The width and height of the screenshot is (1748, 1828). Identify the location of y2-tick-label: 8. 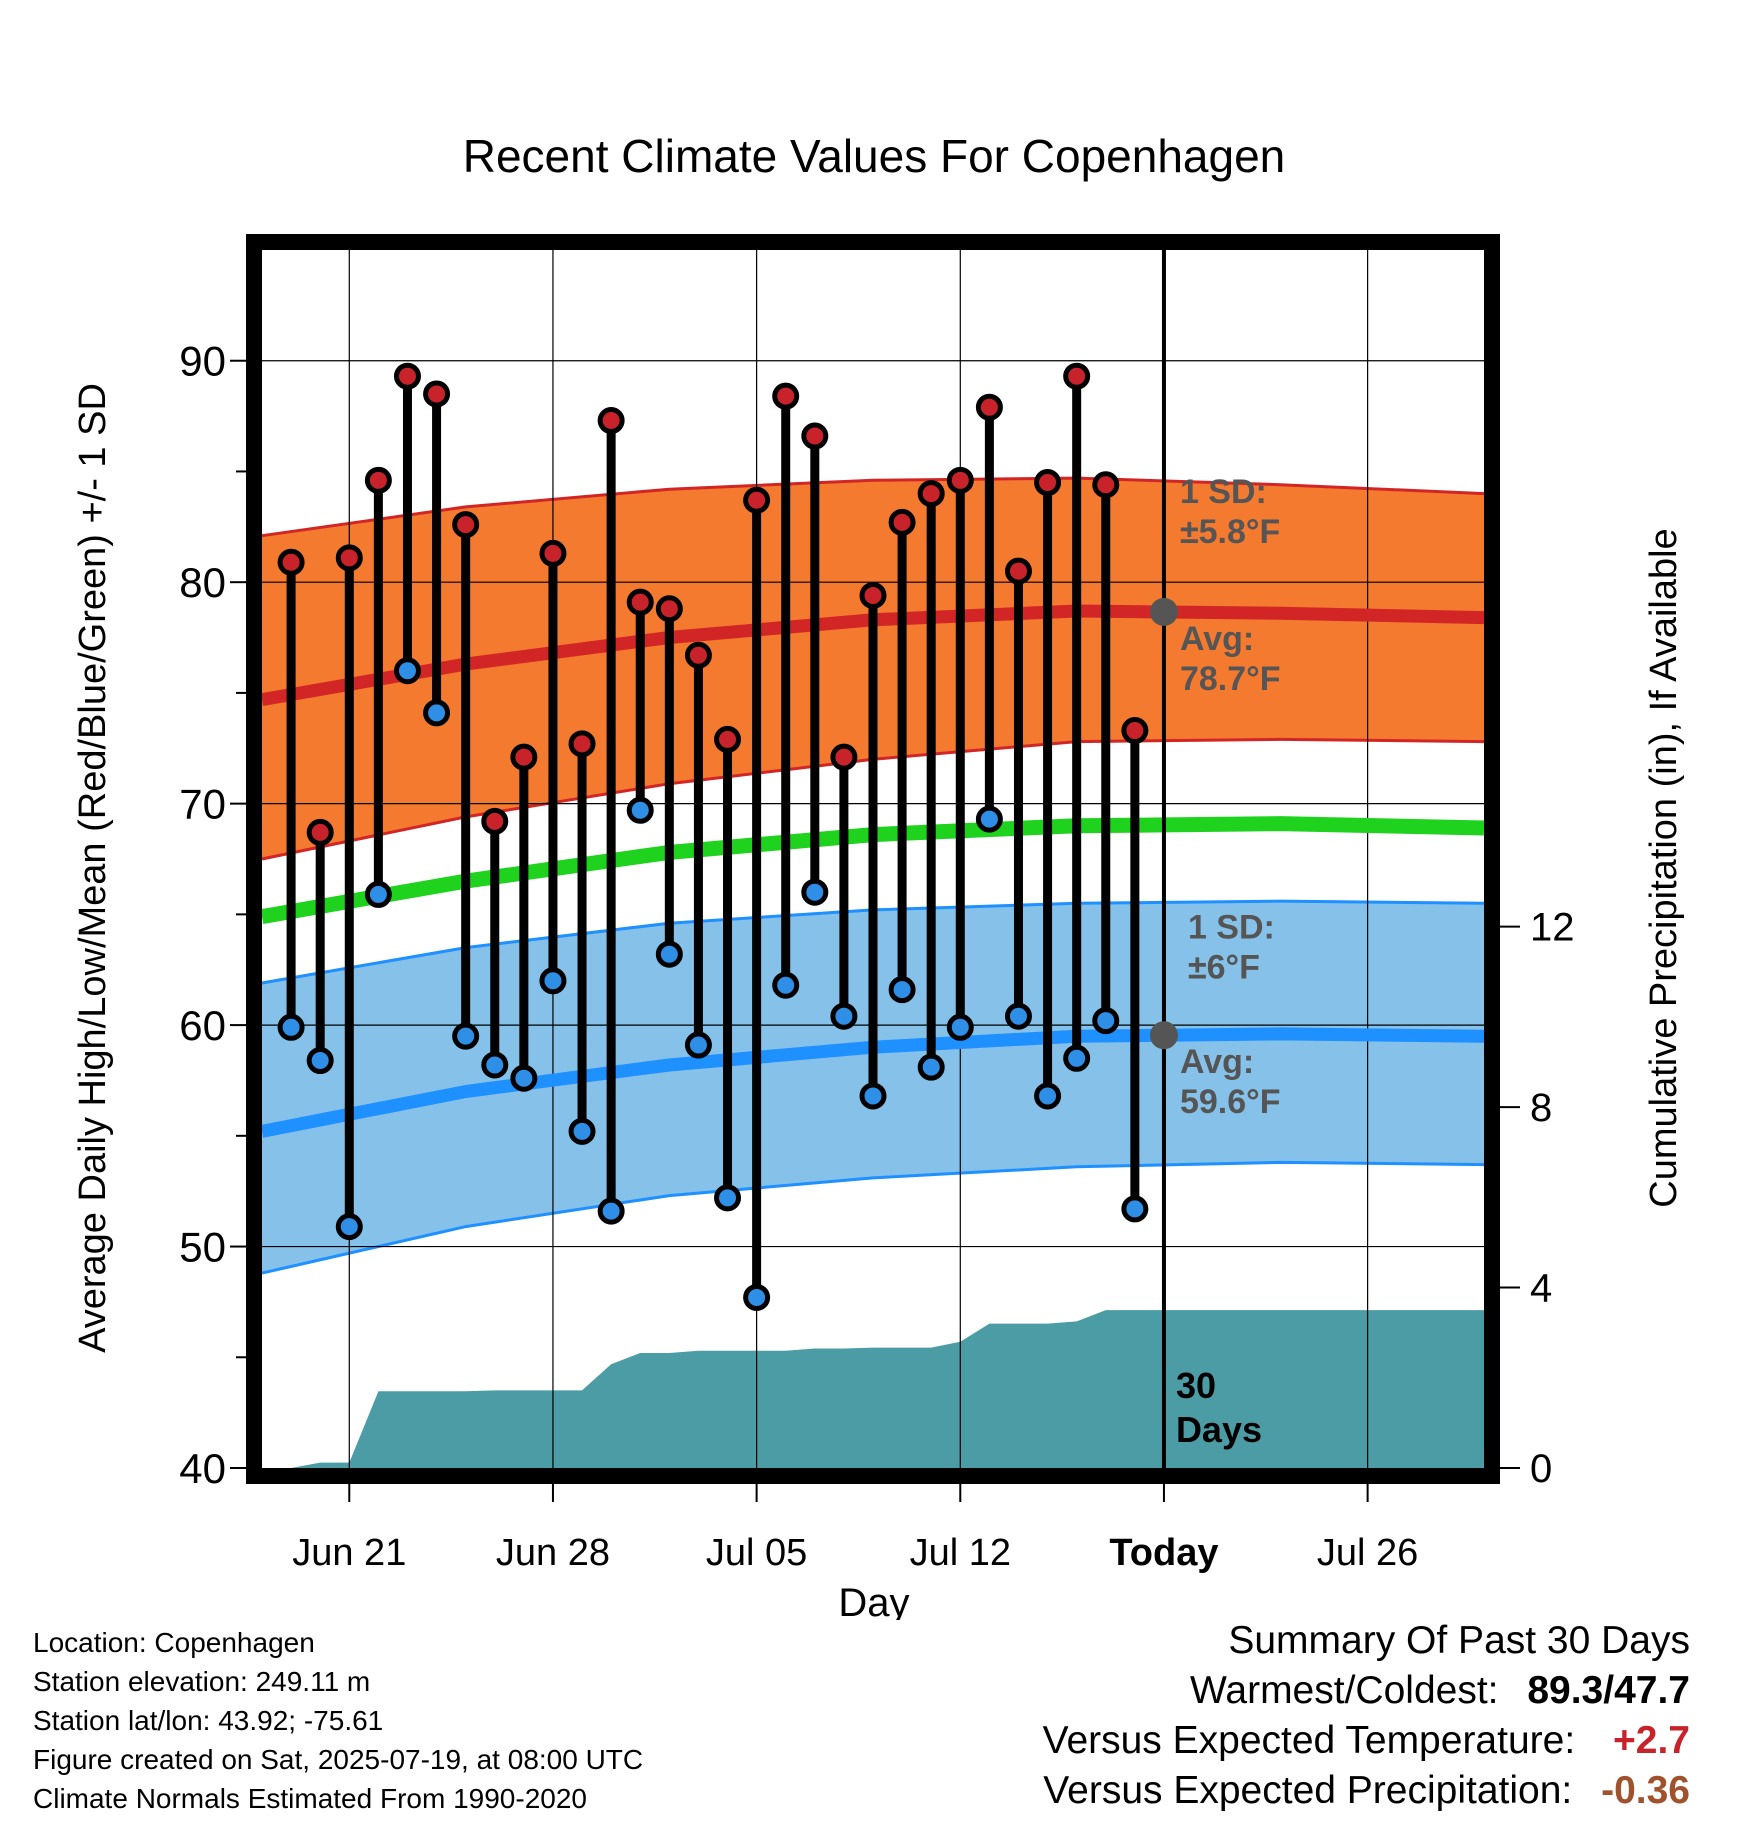
(1541, 1108).